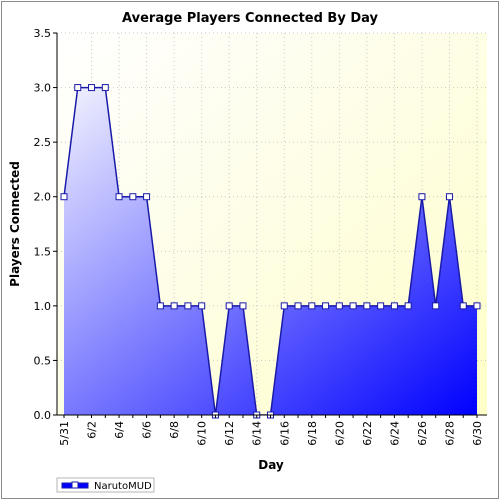 The image size is (500, 500). What do you see at coordinates (174, 430) in the screenshot?
I see `x-tick-label: 6/8` at bounding box center [174, 430].